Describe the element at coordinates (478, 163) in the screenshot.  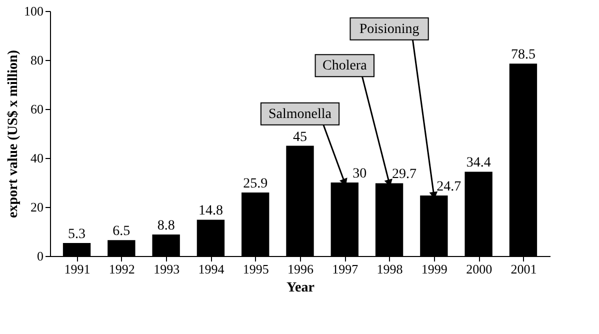
I see `data-label: 34.4` at that location.